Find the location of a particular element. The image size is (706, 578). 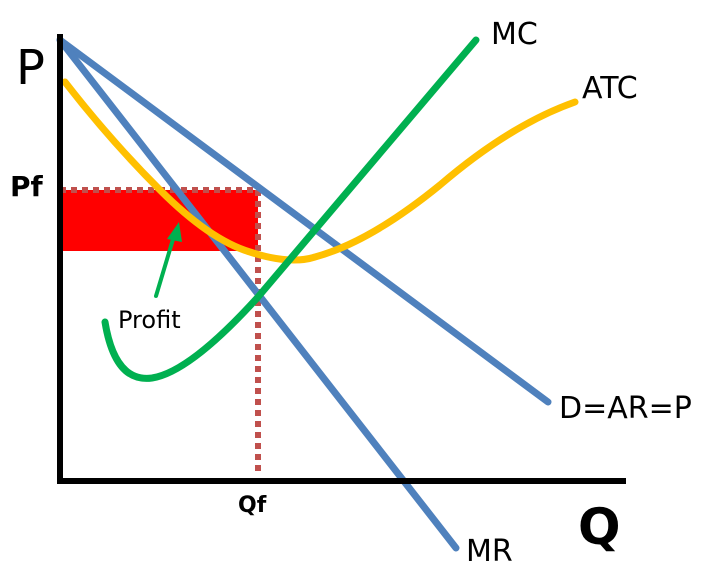

demand-label: D=AR=P is located at coordinates (625, 408).